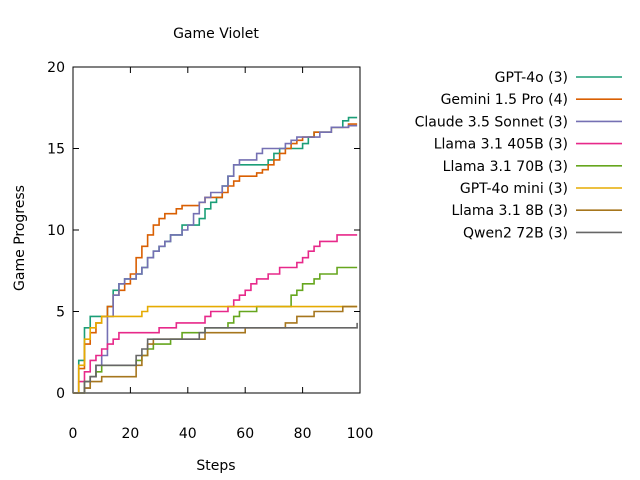 The width and height of the screenshot is (640, 480). I want to click on legend-label: Claude 3.5 Sonnet (3), so click(491, 122).